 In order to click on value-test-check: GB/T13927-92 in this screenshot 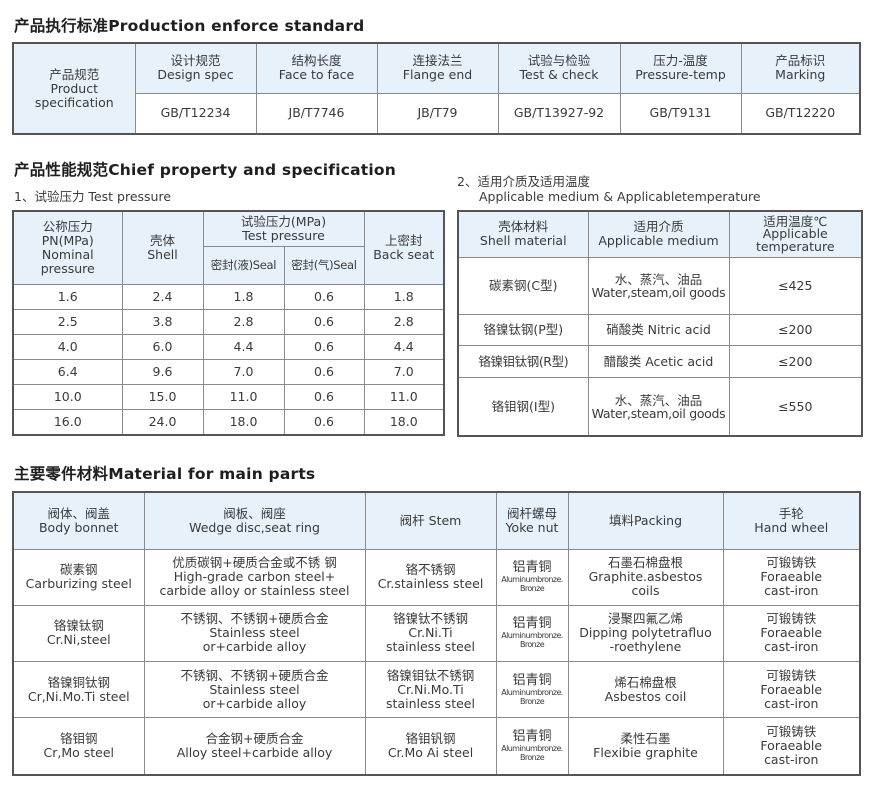, I will do `click(559, 113)`.